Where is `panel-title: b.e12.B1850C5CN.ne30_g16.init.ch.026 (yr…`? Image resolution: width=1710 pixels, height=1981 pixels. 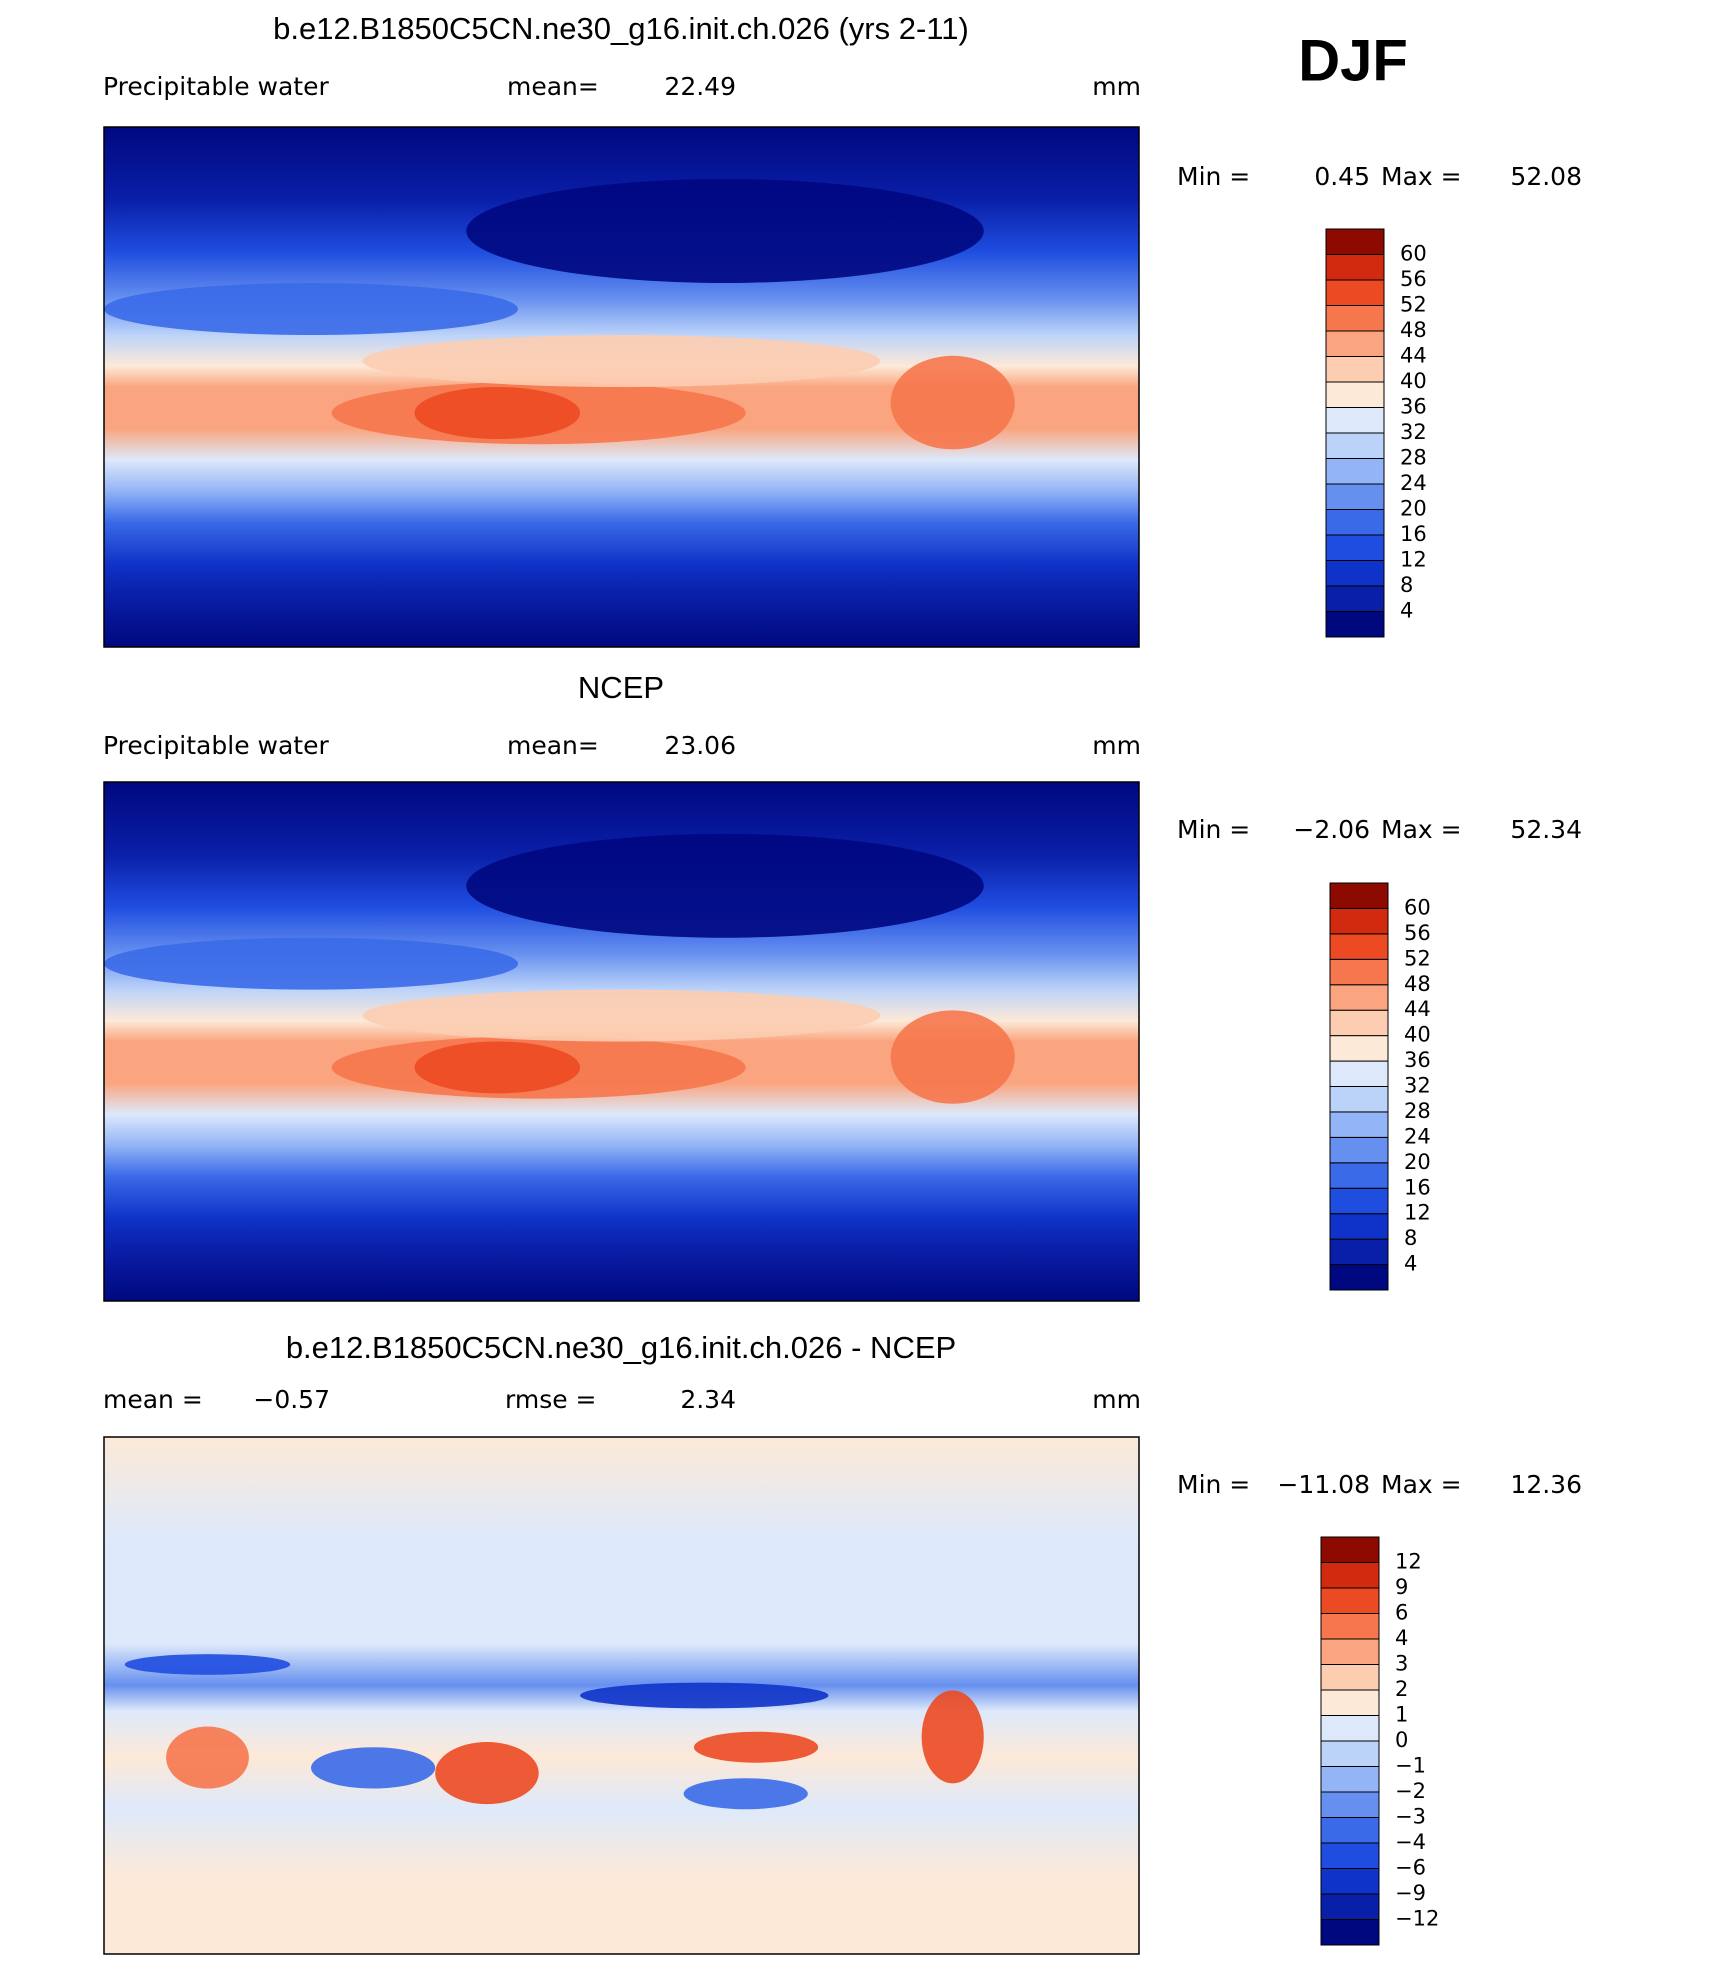 panel-title: b.e12.B1850C5CN.ne30_g16.init.ch.026 (yr… is located at coordinates (621, 28).